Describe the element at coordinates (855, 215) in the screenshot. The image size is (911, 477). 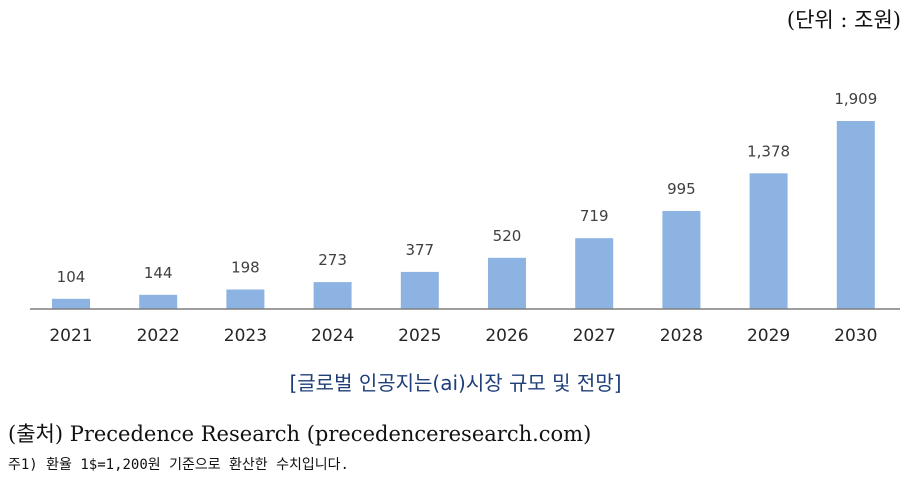
I see `bar-2030` at that location.